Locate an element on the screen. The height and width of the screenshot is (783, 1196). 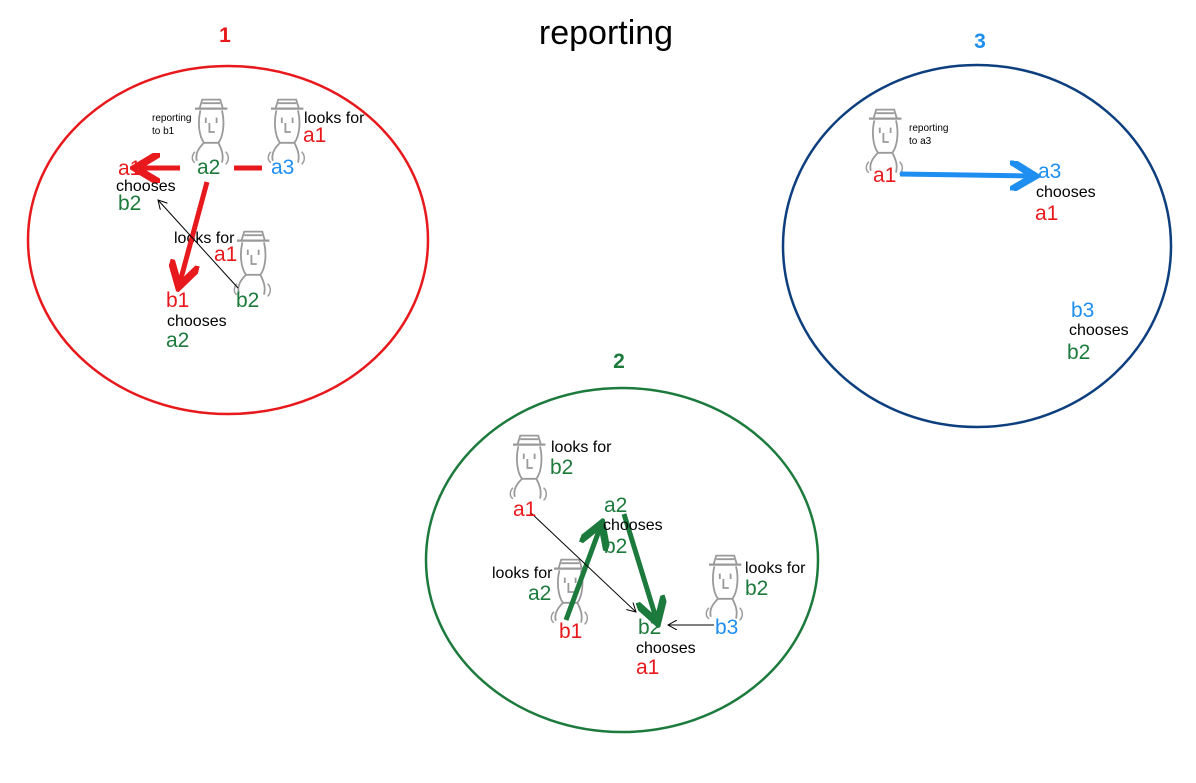
node-b2: b2 is located at coordinates (247, 300).